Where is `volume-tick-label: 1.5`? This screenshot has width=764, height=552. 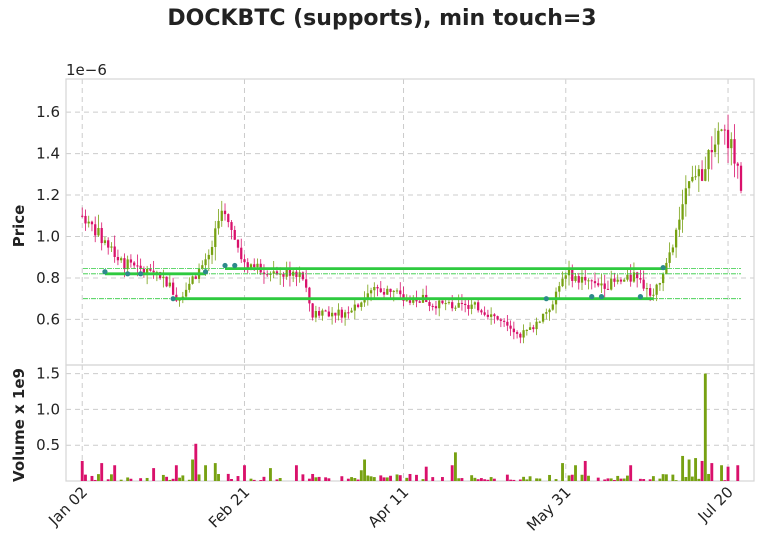 volume-tick-label: 1.5 is located at coordinates (48, 374).